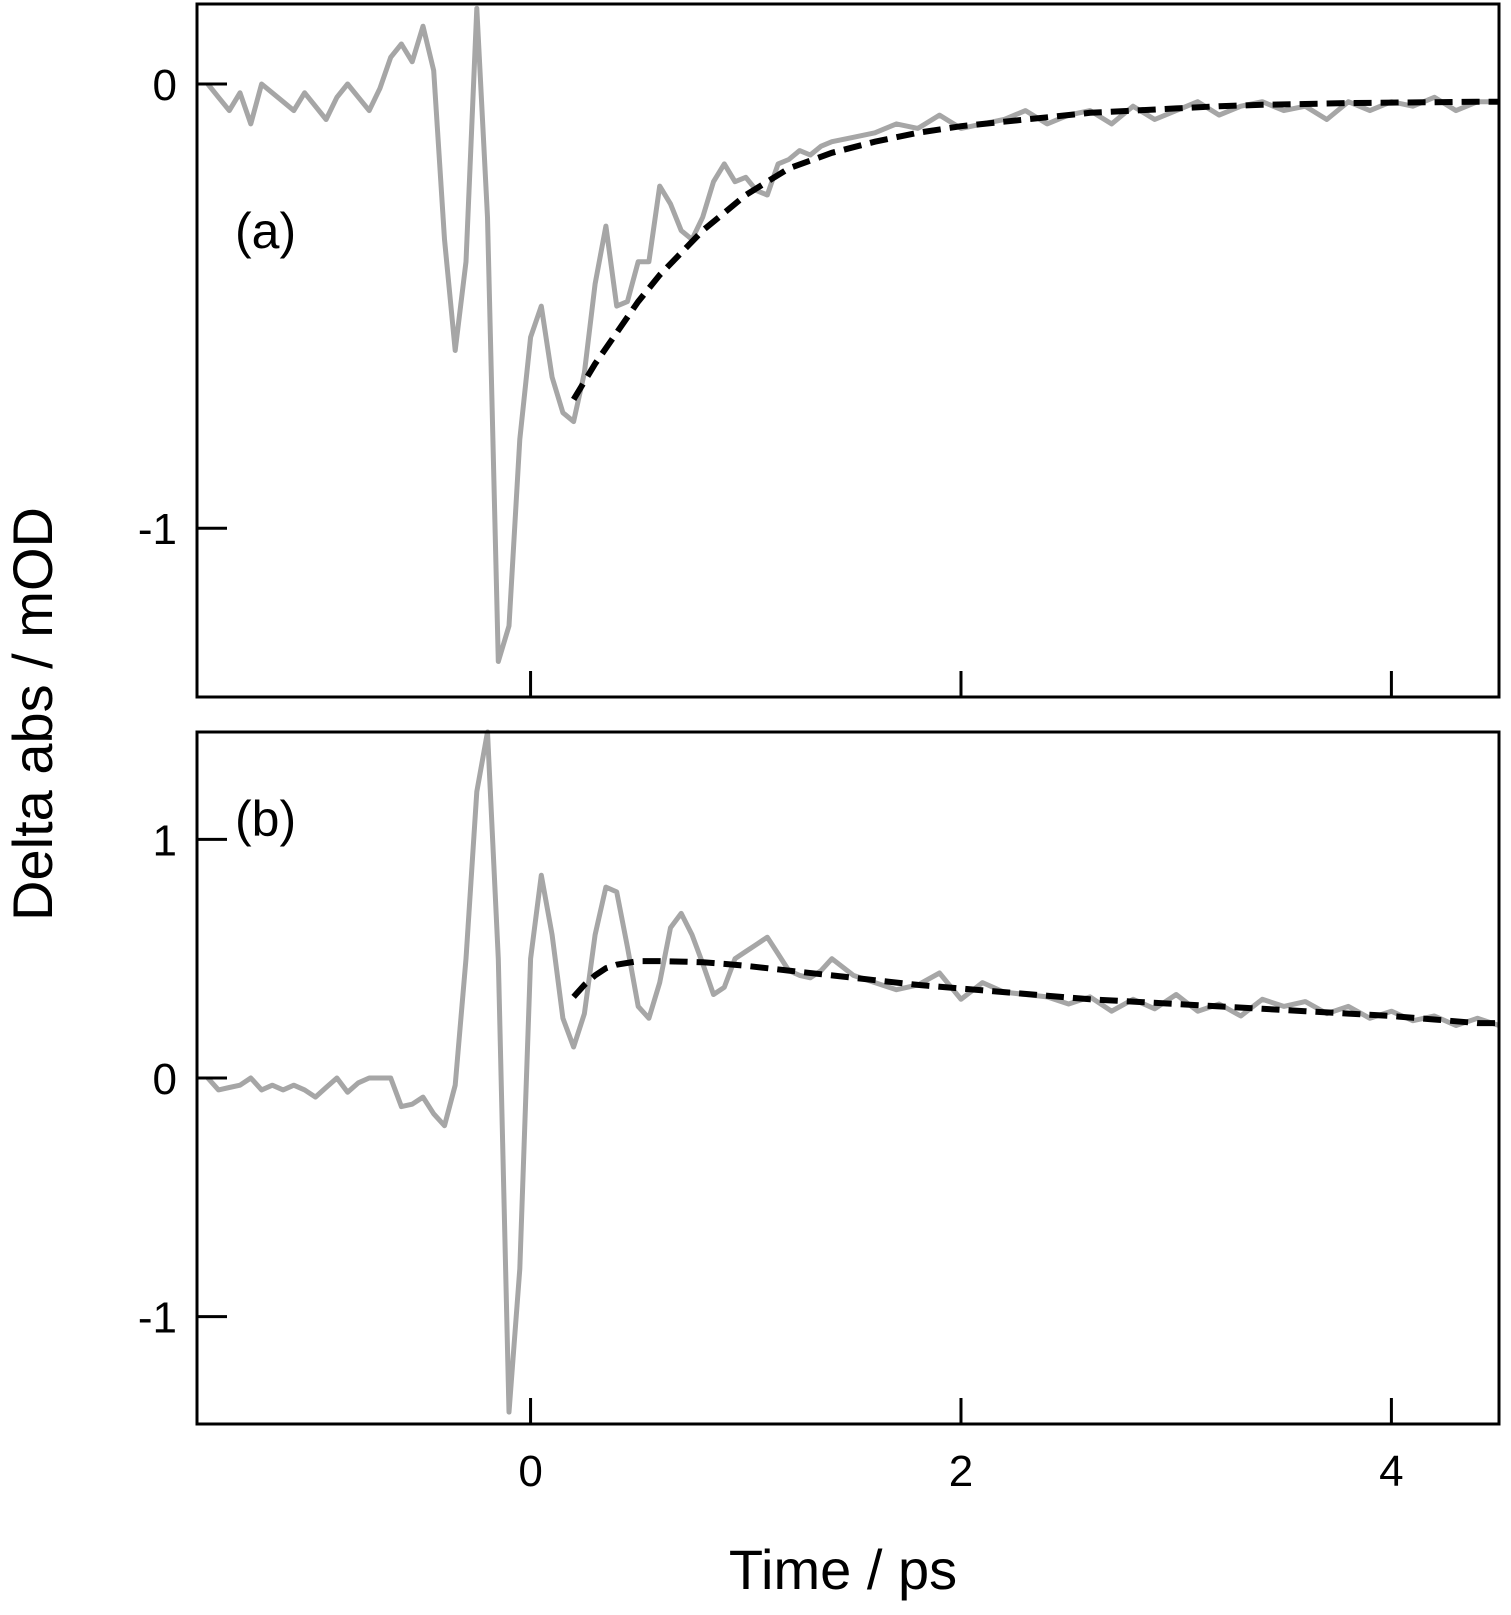  Describe the element at coordinates (1391, 1471) in the screenshot. I see `x-tick-label: 4` at that location.